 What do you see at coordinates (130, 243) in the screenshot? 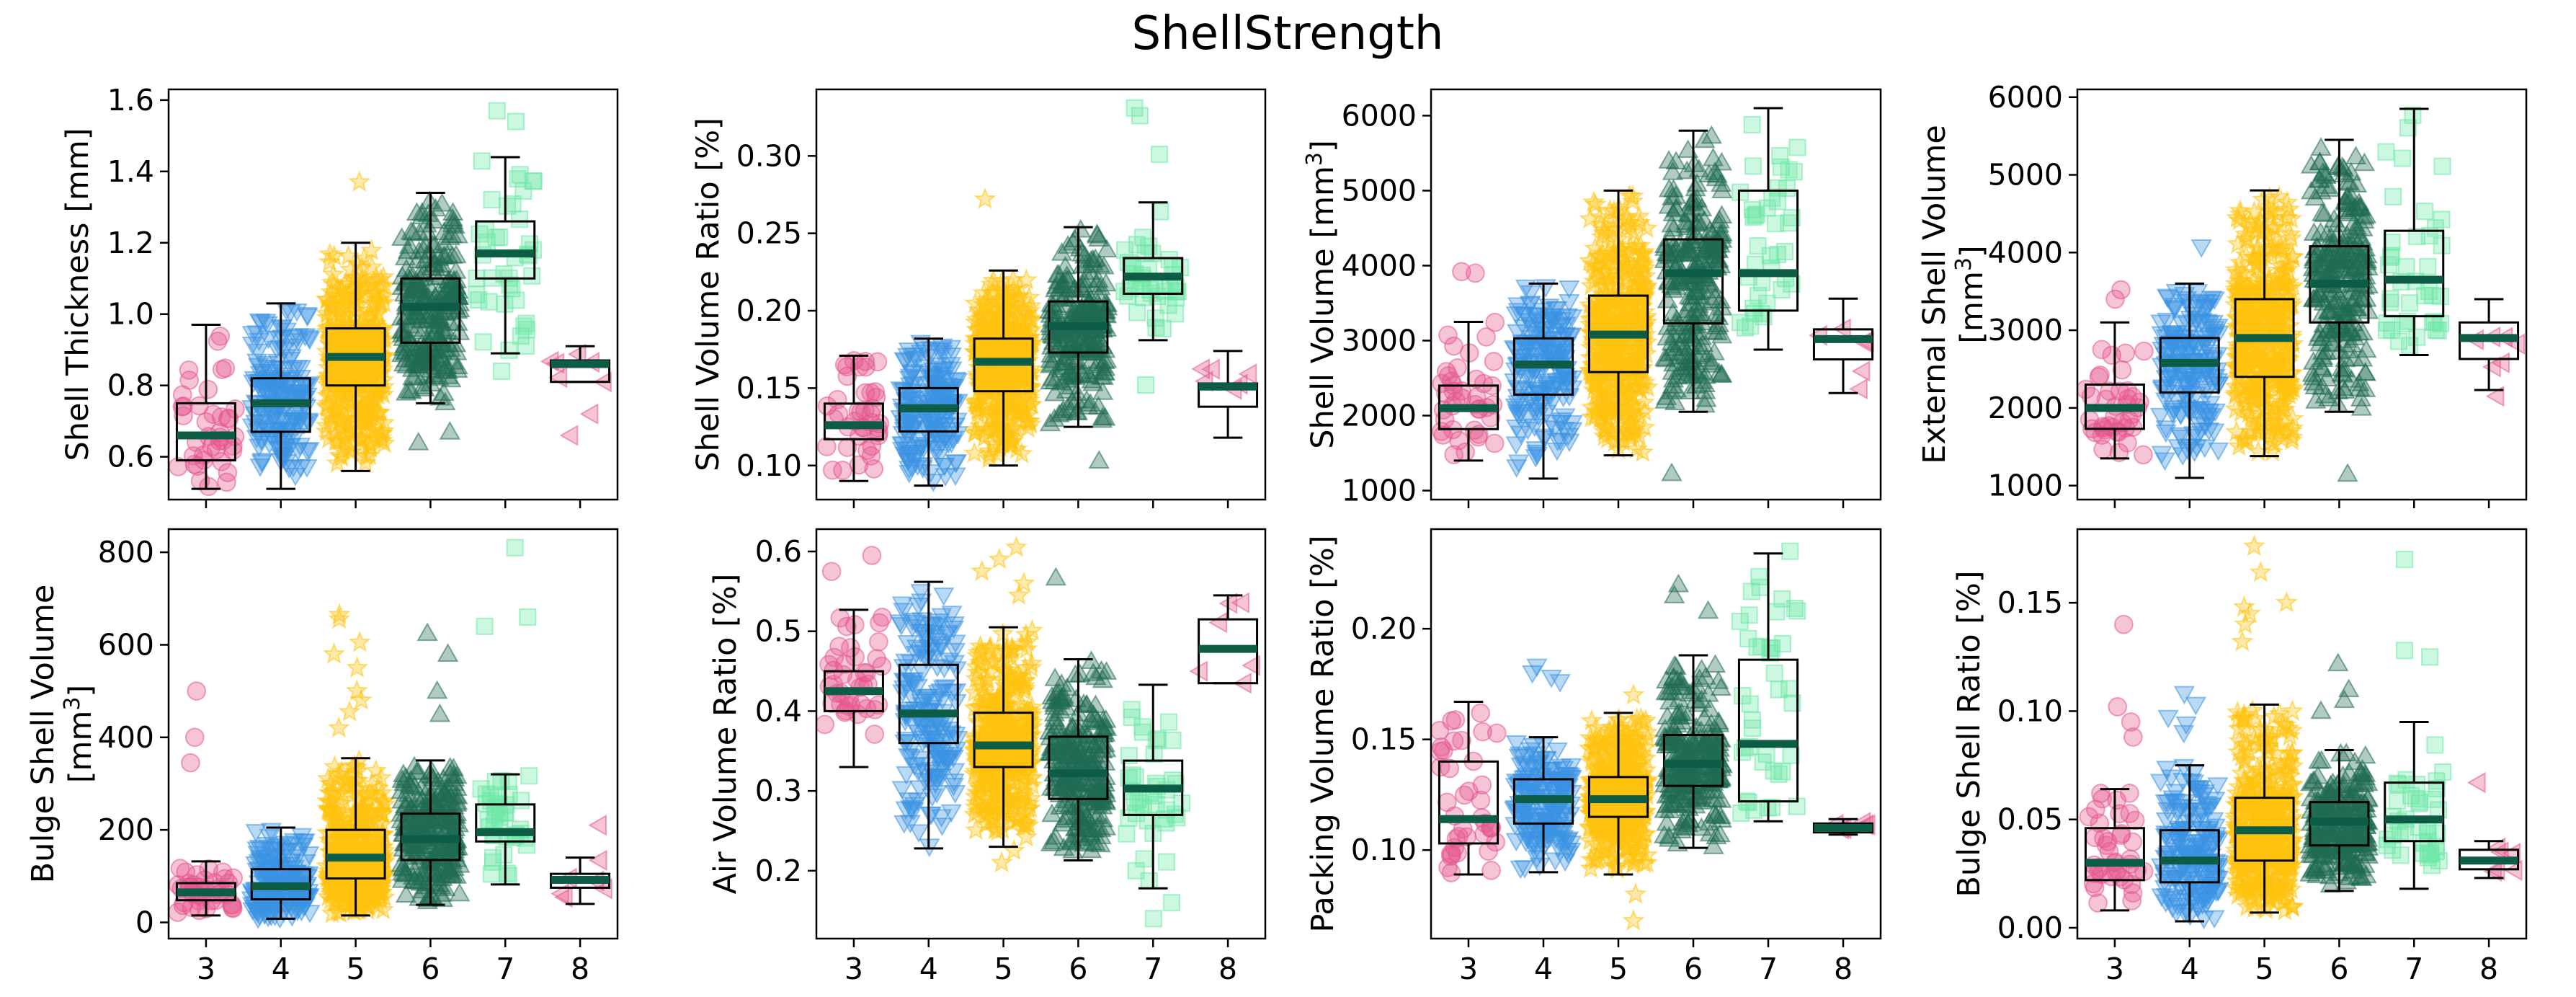
I see `y-tick-label: 1.2` at bounding box center [130, 243].